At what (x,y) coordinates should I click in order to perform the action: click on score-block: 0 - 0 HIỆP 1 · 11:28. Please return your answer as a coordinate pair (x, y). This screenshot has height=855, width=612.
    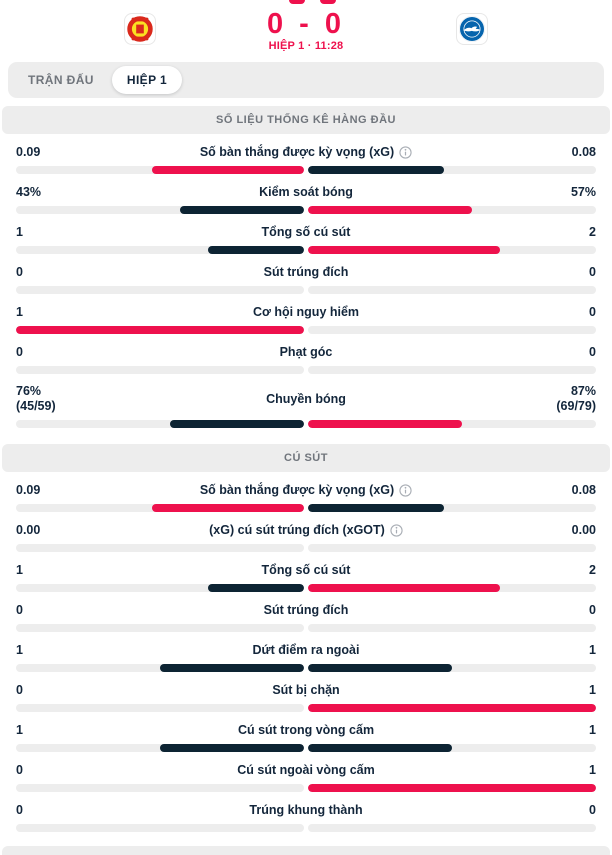
    Looking at the image, I should click on (306, 30).